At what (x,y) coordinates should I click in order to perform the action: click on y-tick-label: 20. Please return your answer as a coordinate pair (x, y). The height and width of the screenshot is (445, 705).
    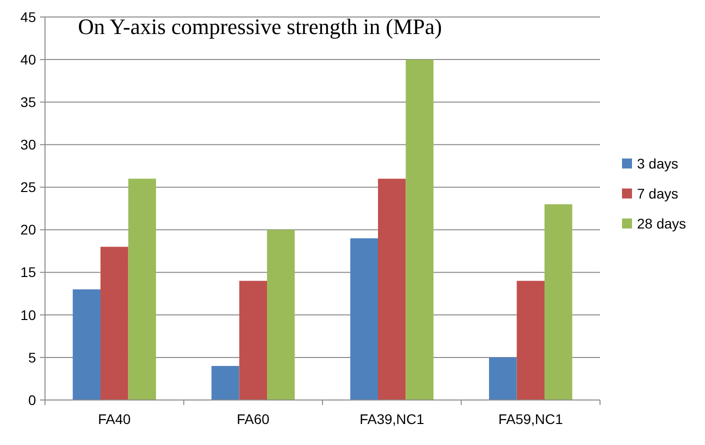
    Looking at the image, I should click on (28, 230).